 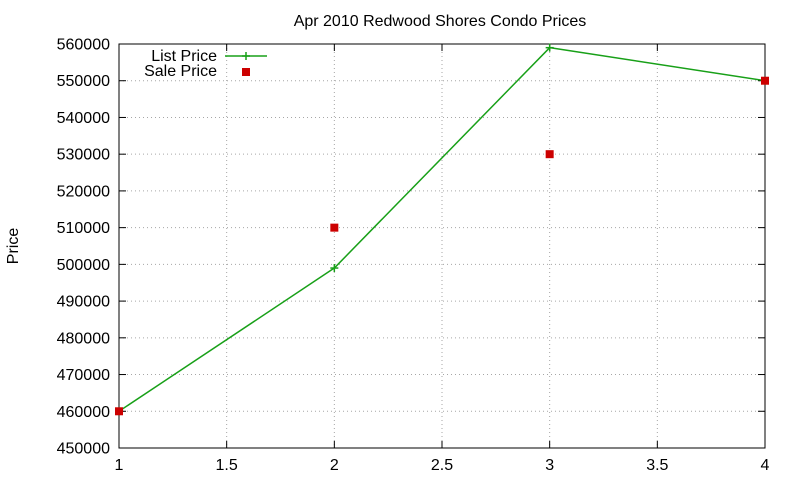 What do you see at coordinates (83, 45) in the screenshot?
I see `y-tick-label: 560000` at bounding box center [83, 45].